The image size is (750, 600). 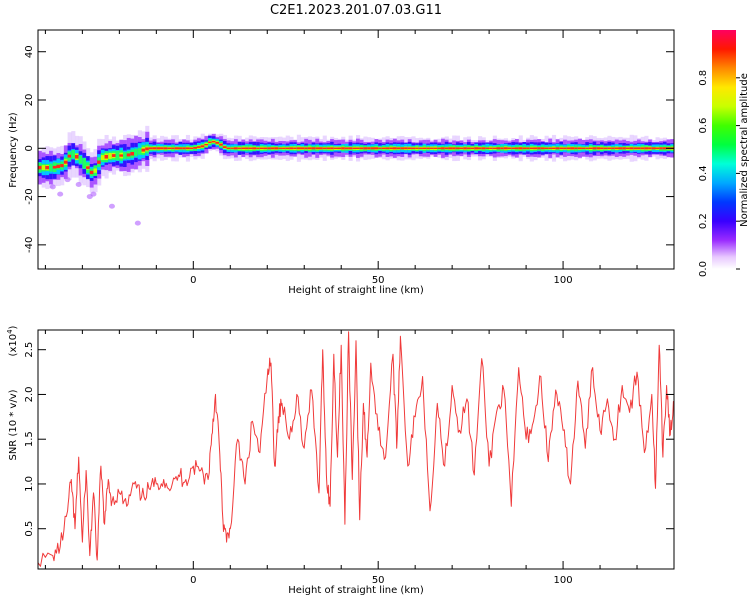 What do you see at coordinates (356, 10) in the screenshot?
I see `figure-title: C2E1.2023.201.07.03.G11` at bounding box center [356, 10].